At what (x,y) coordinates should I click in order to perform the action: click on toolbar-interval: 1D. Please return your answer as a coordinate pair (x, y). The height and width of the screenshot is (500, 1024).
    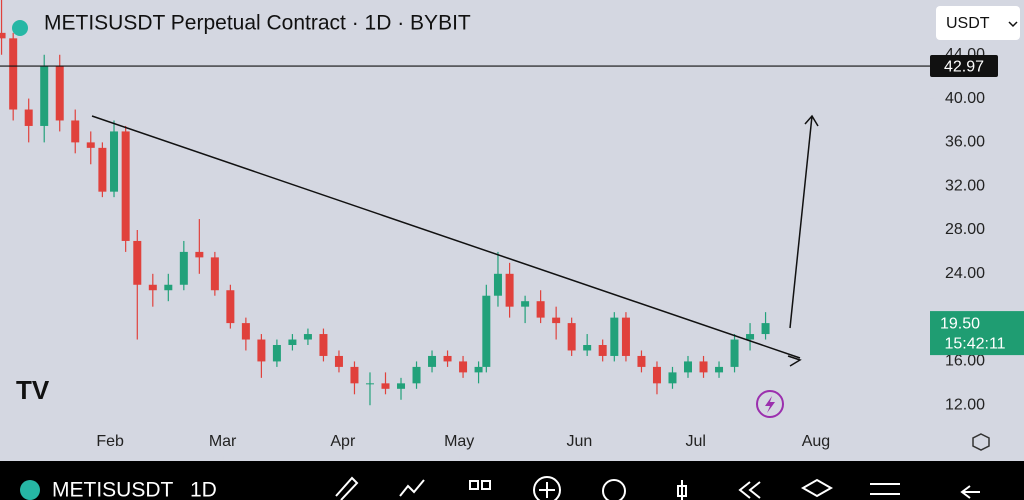
    Looking at the image, I should click on (203, 489).